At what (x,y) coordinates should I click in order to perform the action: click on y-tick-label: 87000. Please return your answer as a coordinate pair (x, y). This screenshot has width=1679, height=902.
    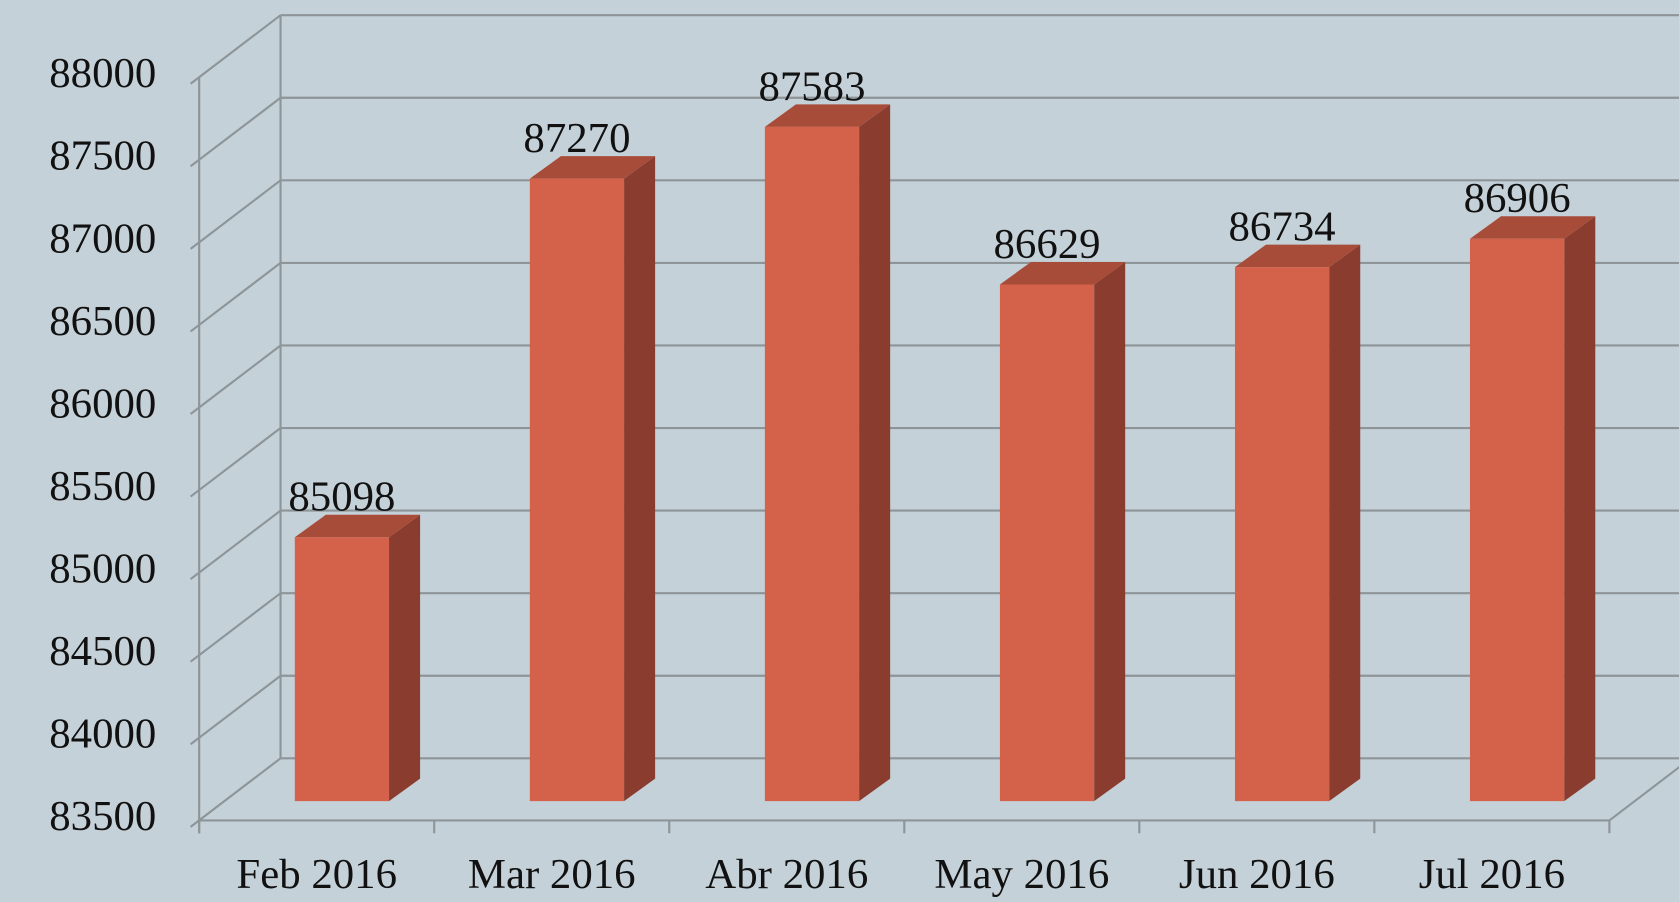
    Looking at the image, I should click on (102, 238).